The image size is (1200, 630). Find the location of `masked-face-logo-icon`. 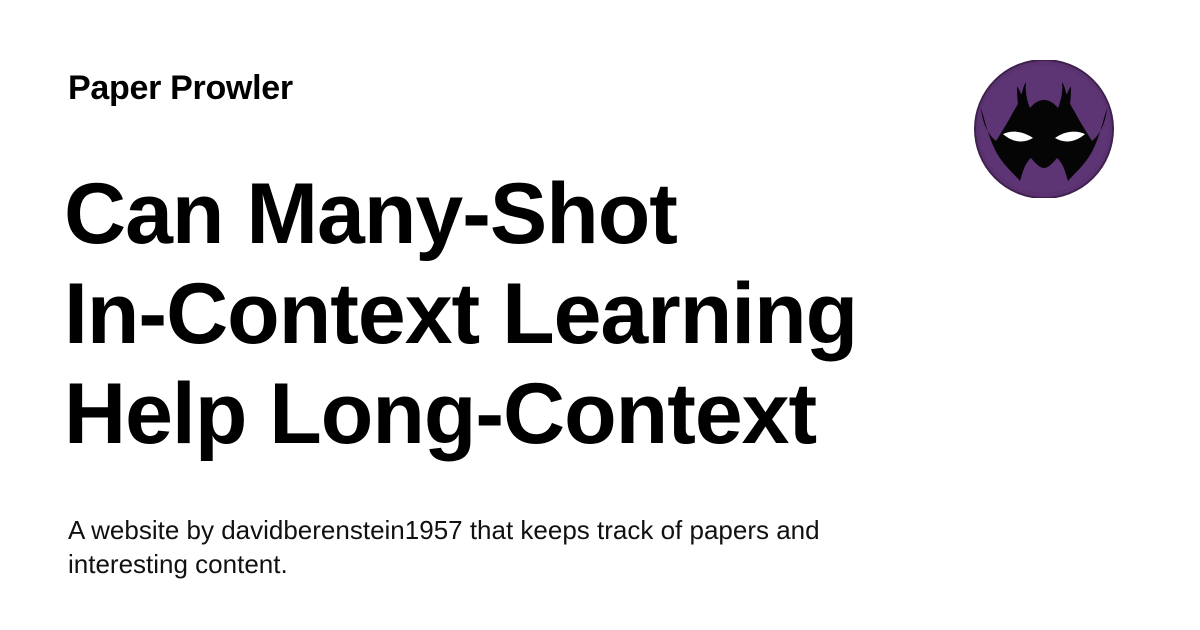

masked-face-logo-icon is located at coordinates (1044, 129).